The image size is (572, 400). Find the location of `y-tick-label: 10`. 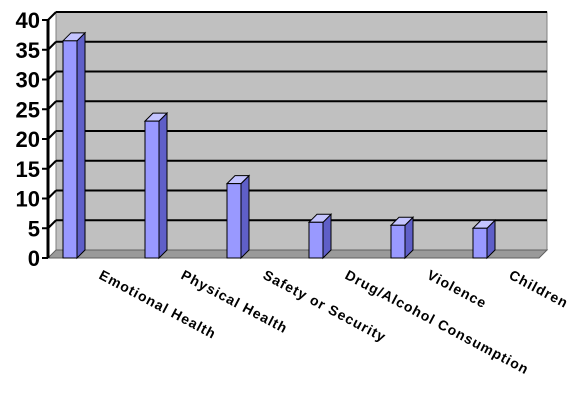

y-tick-label: 10 is located at coordinates (28, 199).